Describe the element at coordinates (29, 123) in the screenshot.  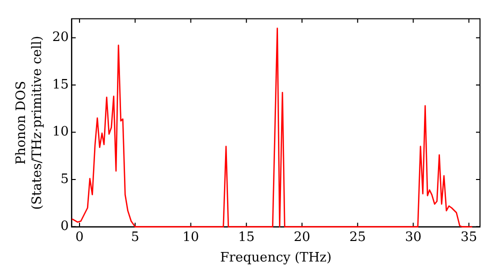
I see `y-axis-title: Phonon DOS (States/THz·primitive cell)` at that location.